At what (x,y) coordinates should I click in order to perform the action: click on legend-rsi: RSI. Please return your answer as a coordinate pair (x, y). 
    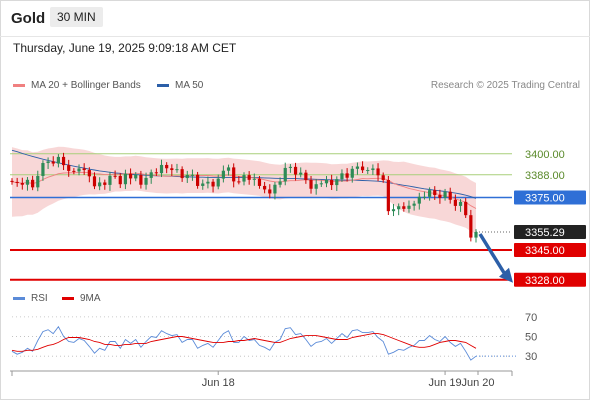
    Looking at the image, I should click on (30, 298).